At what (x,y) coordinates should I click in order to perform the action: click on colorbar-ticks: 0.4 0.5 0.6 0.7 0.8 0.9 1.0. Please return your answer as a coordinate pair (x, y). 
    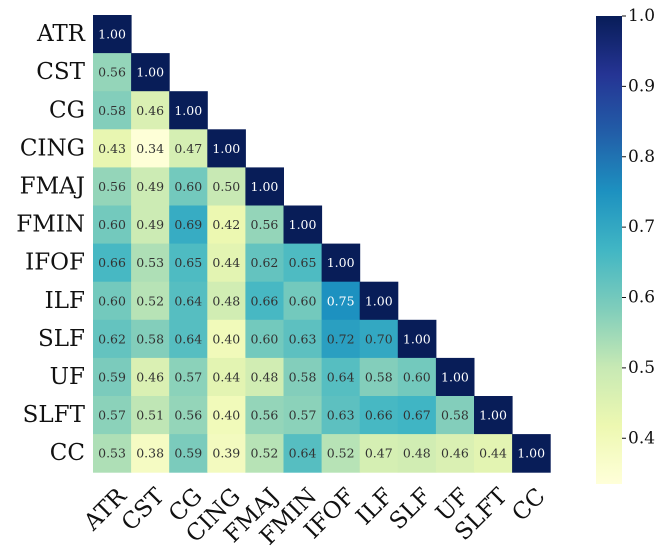
    Looking at the image, I should click on (638, 227).